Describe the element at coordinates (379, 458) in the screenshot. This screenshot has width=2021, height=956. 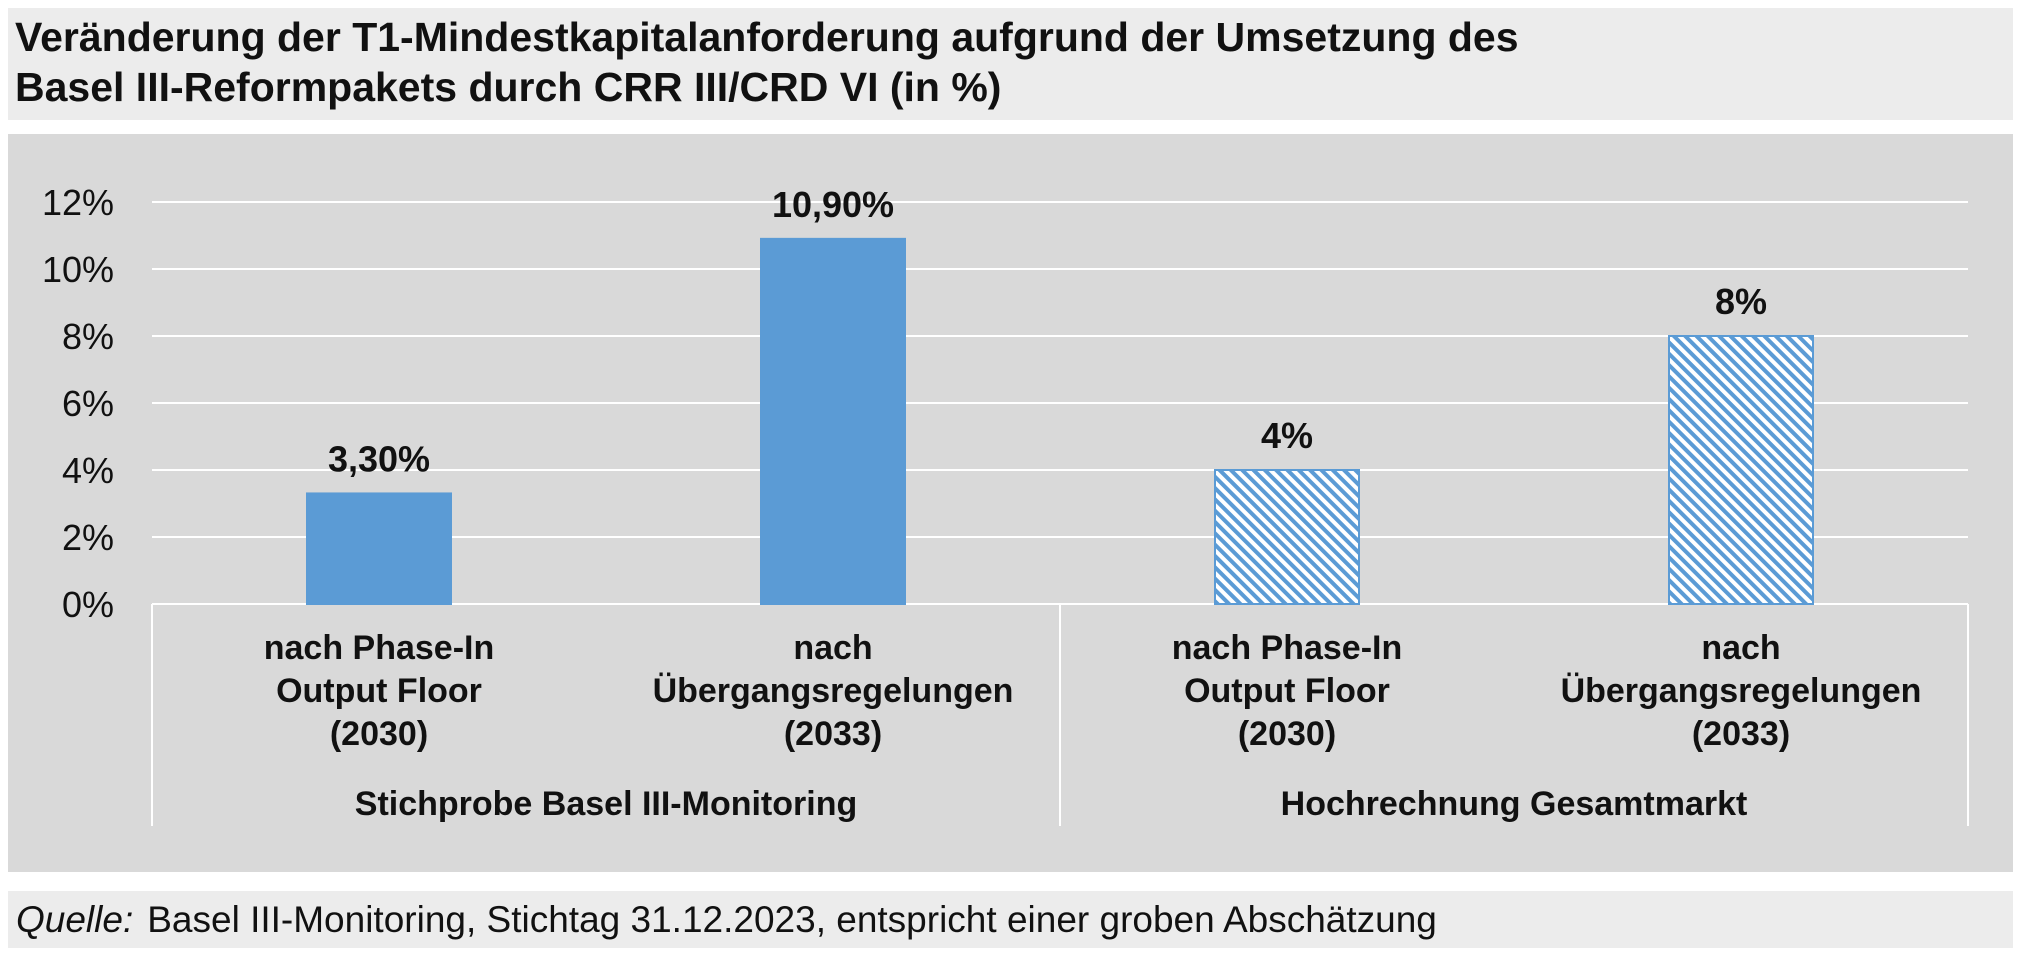
I see `data-label: 3,30%` at that location.